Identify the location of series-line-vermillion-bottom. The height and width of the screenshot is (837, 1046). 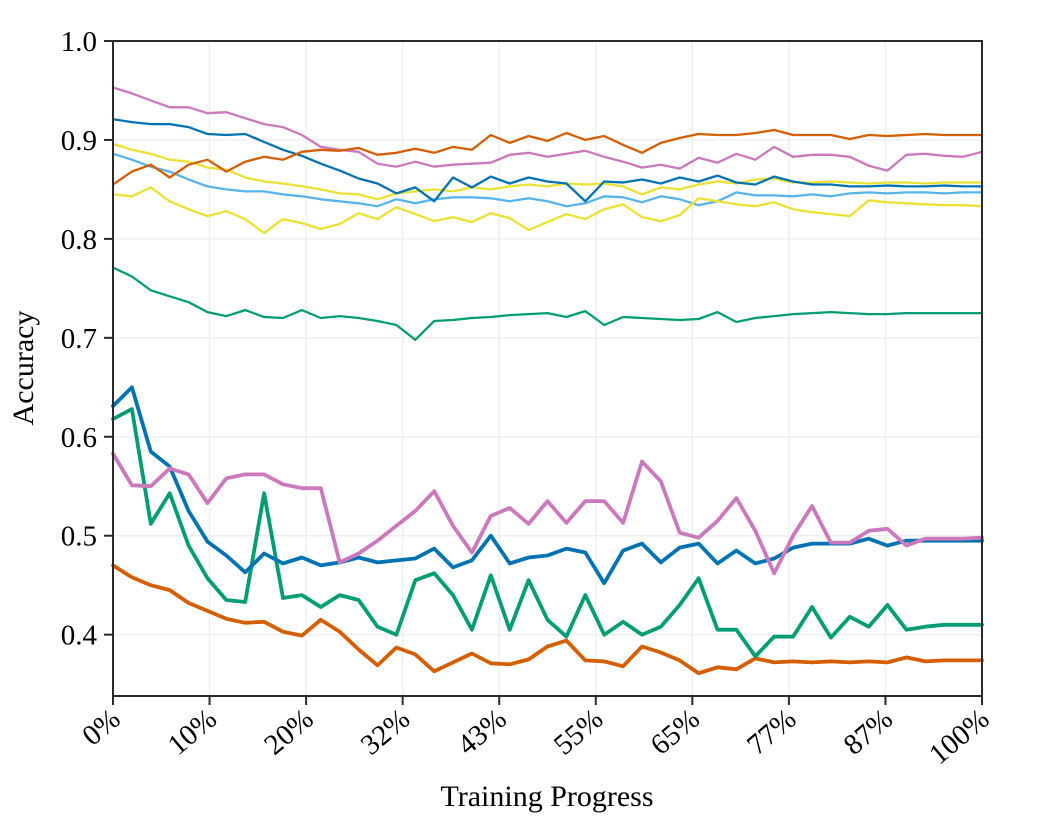
(547, 619).